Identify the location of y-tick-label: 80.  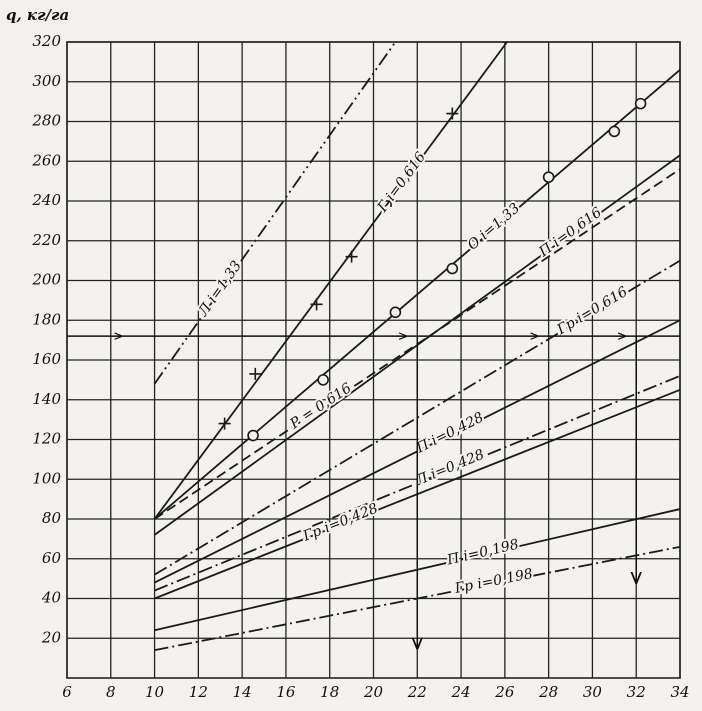
(52, 518).